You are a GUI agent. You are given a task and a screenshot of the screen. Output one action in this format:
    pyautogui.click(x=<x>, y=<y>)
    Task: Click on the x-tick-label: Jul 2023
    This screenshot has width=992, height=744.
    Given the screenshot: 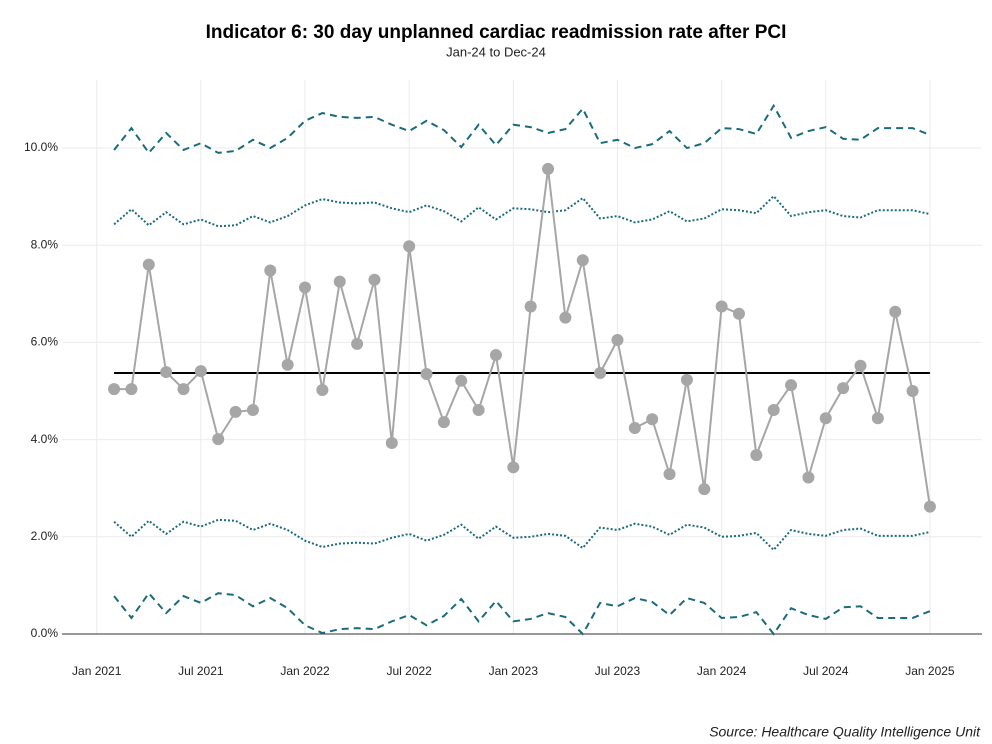 What is the action you would take?
    pyautogui.click(x=618, y=671)
    